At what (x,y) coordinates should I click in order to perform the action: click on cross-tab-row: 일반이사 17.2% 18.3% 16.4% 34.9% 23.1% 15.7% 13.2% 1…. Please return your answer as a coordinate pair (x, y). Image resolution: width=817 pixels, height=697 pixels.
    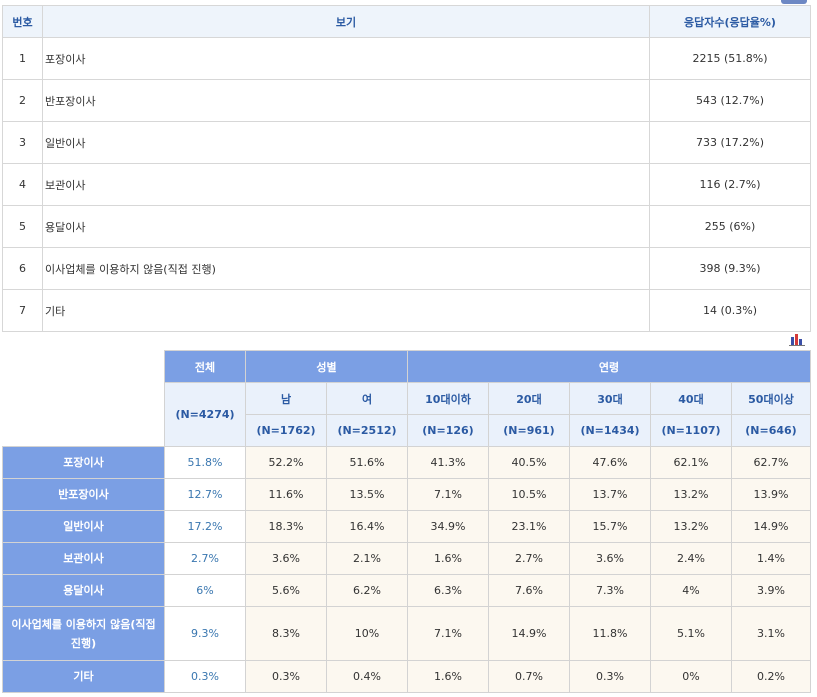
    Looking at the image, I should click on (406, 526).